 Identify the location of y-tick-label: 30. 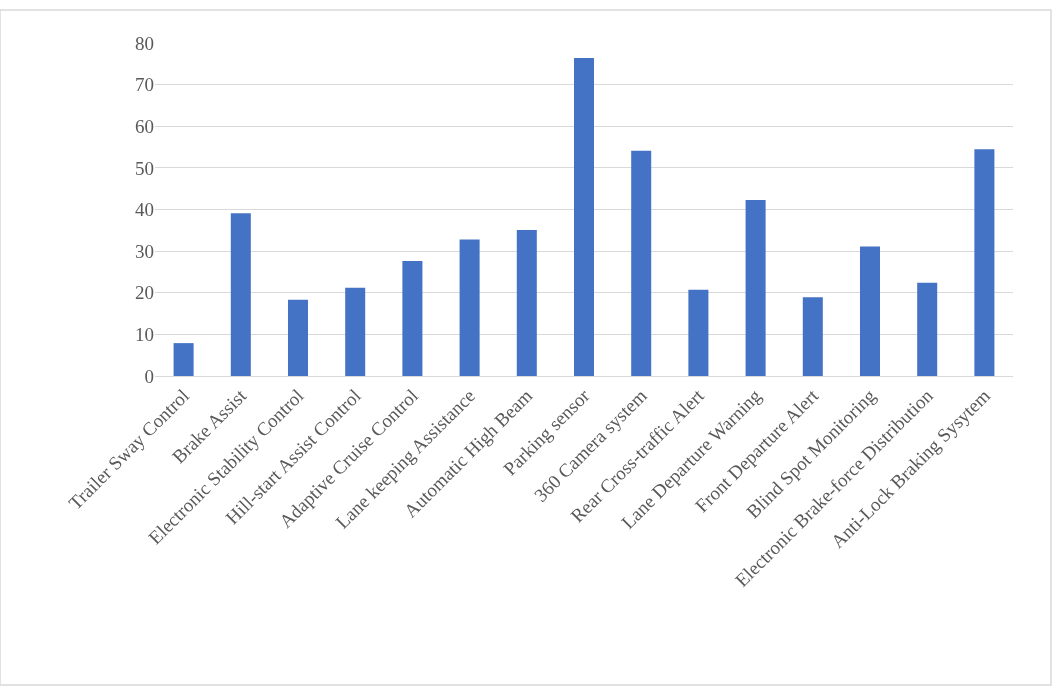
(144, 251).